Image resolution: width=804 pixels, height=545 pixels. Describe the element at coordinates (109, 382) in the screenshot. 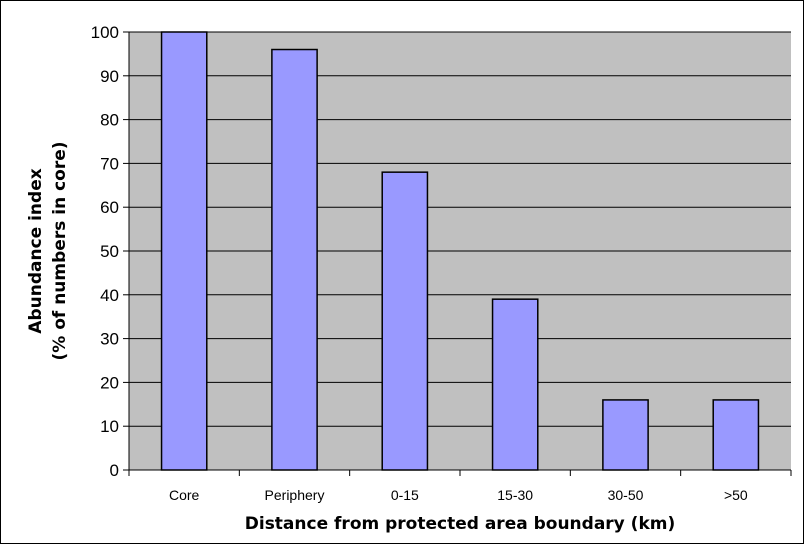

I see `y-tick-label-20: 20` at that location.